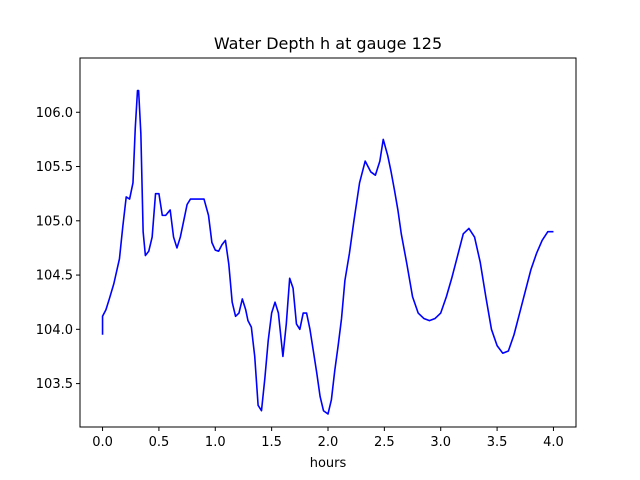 This screenshot has width=640, height=480. I want to click on x-tick-label: 4.0, so click(553, 442).